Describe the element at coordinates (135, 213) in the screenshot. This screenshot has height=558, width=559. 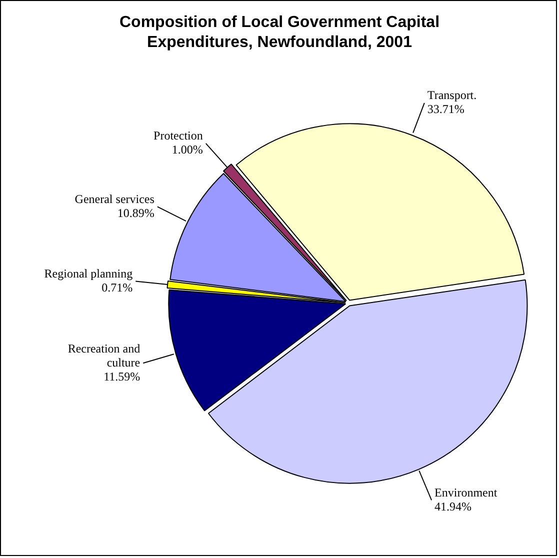
I see `data-label: 10.89%` at that location.